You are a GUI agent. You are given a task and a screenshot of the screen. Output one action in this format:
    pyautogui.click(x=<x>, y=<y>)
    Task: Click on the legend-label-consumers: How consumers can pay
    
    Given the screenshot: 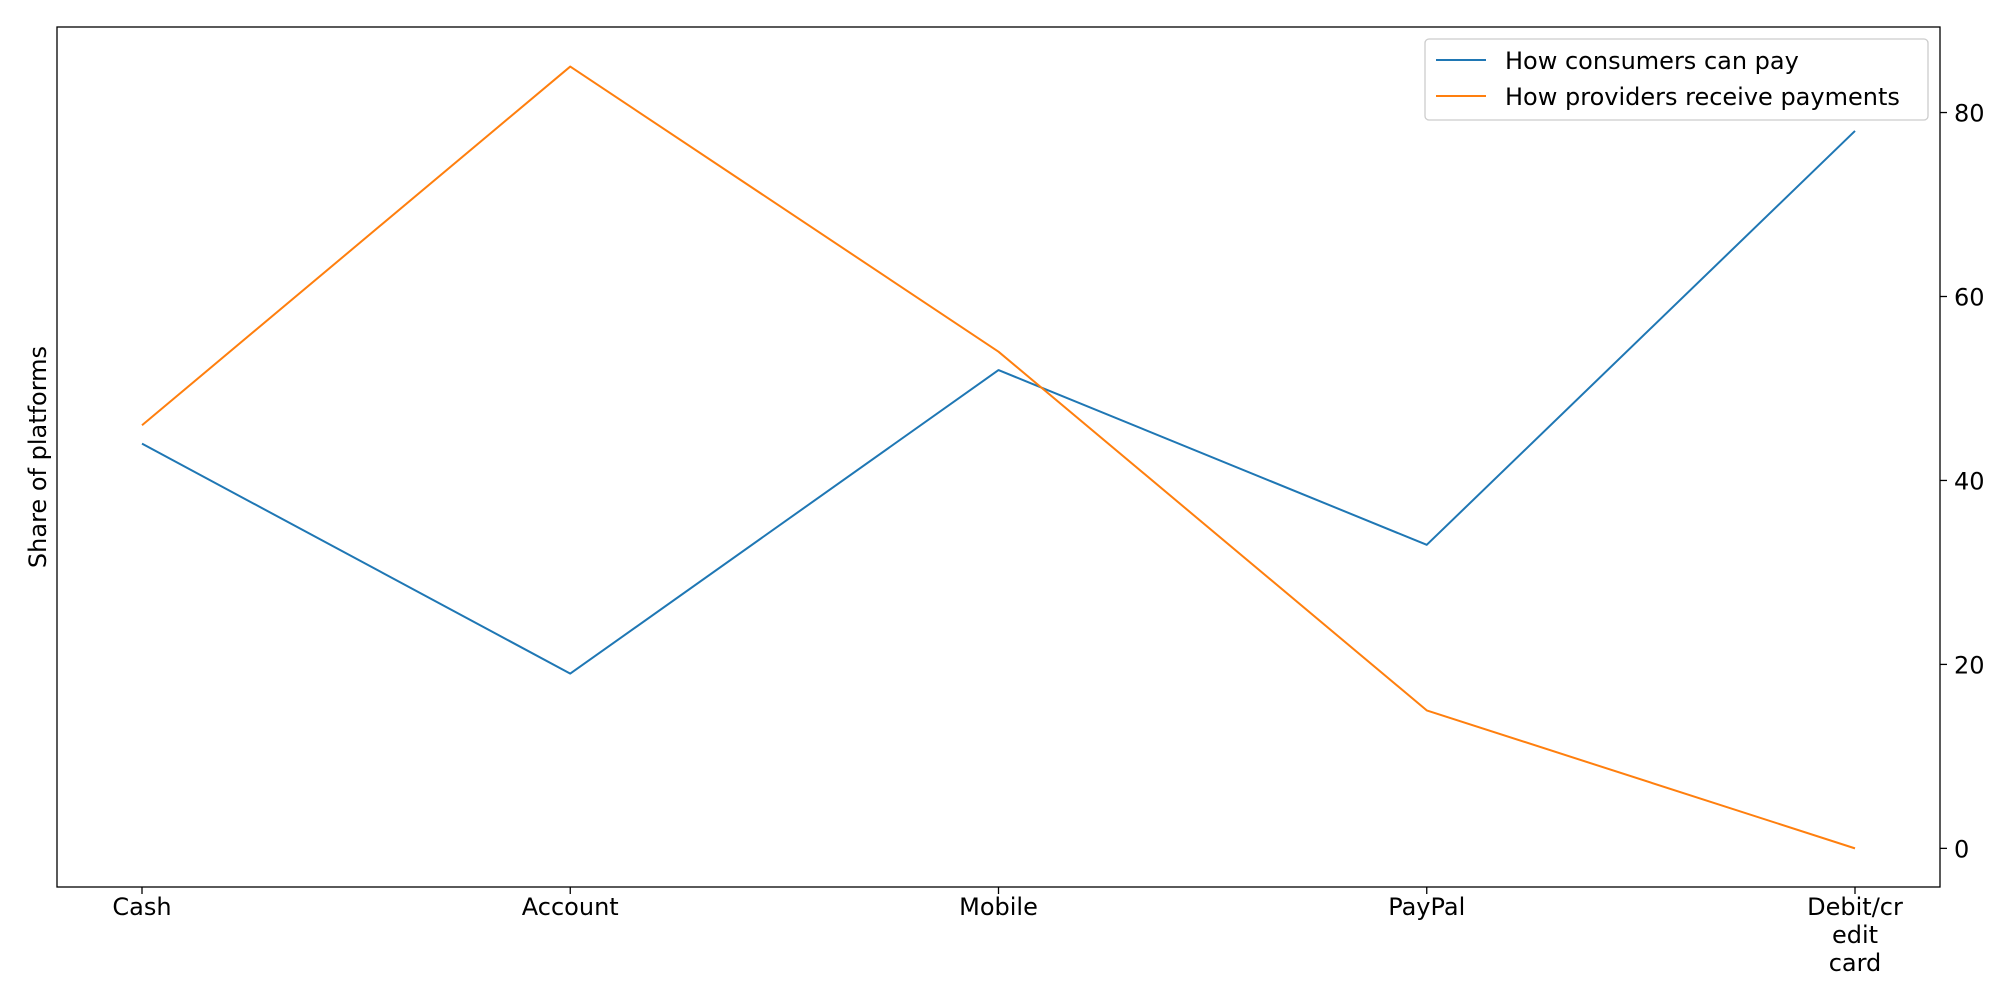 What is the action you would take?
    pyautogui.click(x=1652, y=61)
    